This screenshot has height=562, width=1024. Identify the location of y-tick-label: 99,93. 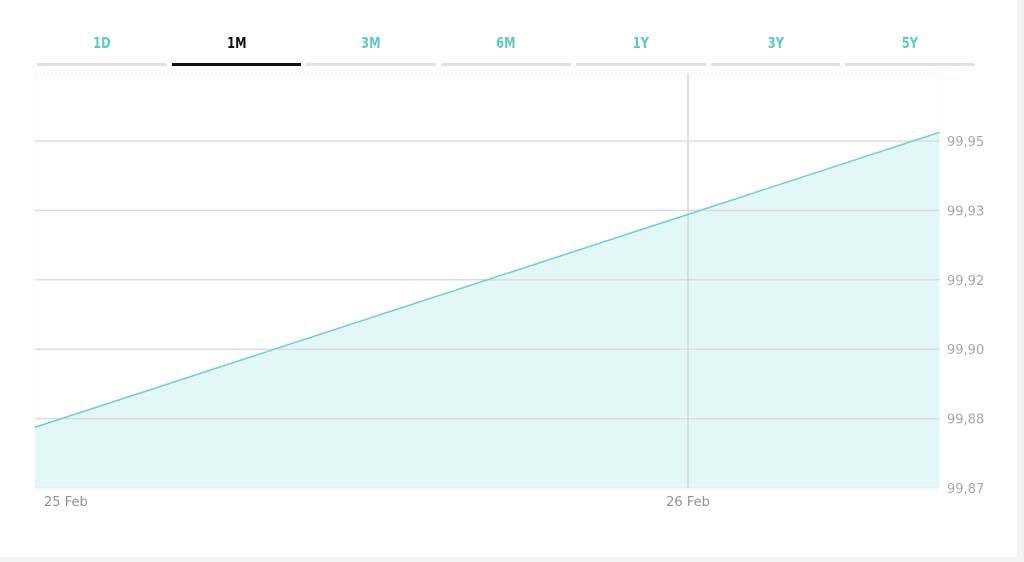
(965, 211).